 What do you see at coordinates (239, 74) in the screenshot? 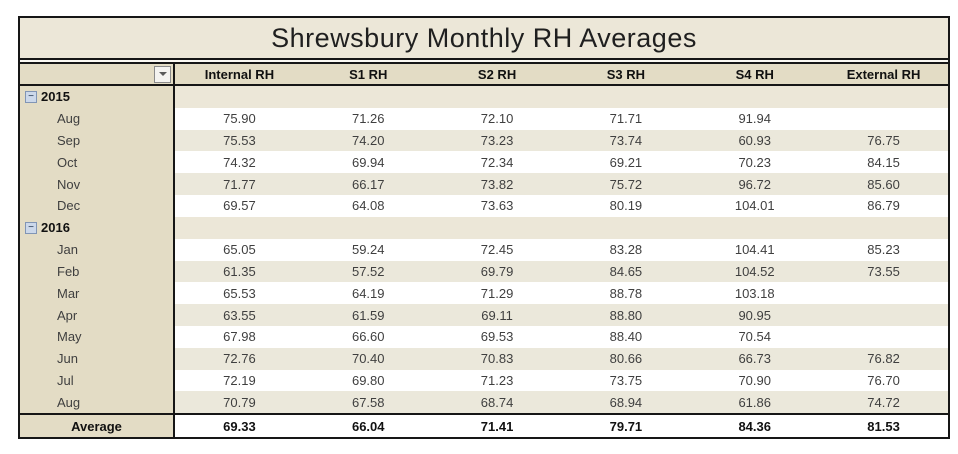
I see `column-header-internal-rh: Internal RH` at bounding box center [239, 74].